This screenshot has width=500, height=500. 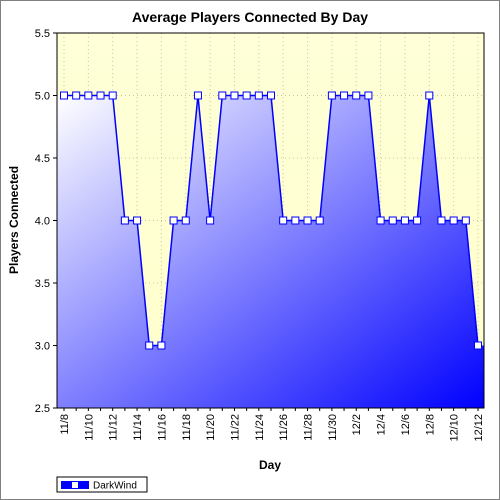 I want to click on x-tick-label: 12/6, so click(x=406, y=424).